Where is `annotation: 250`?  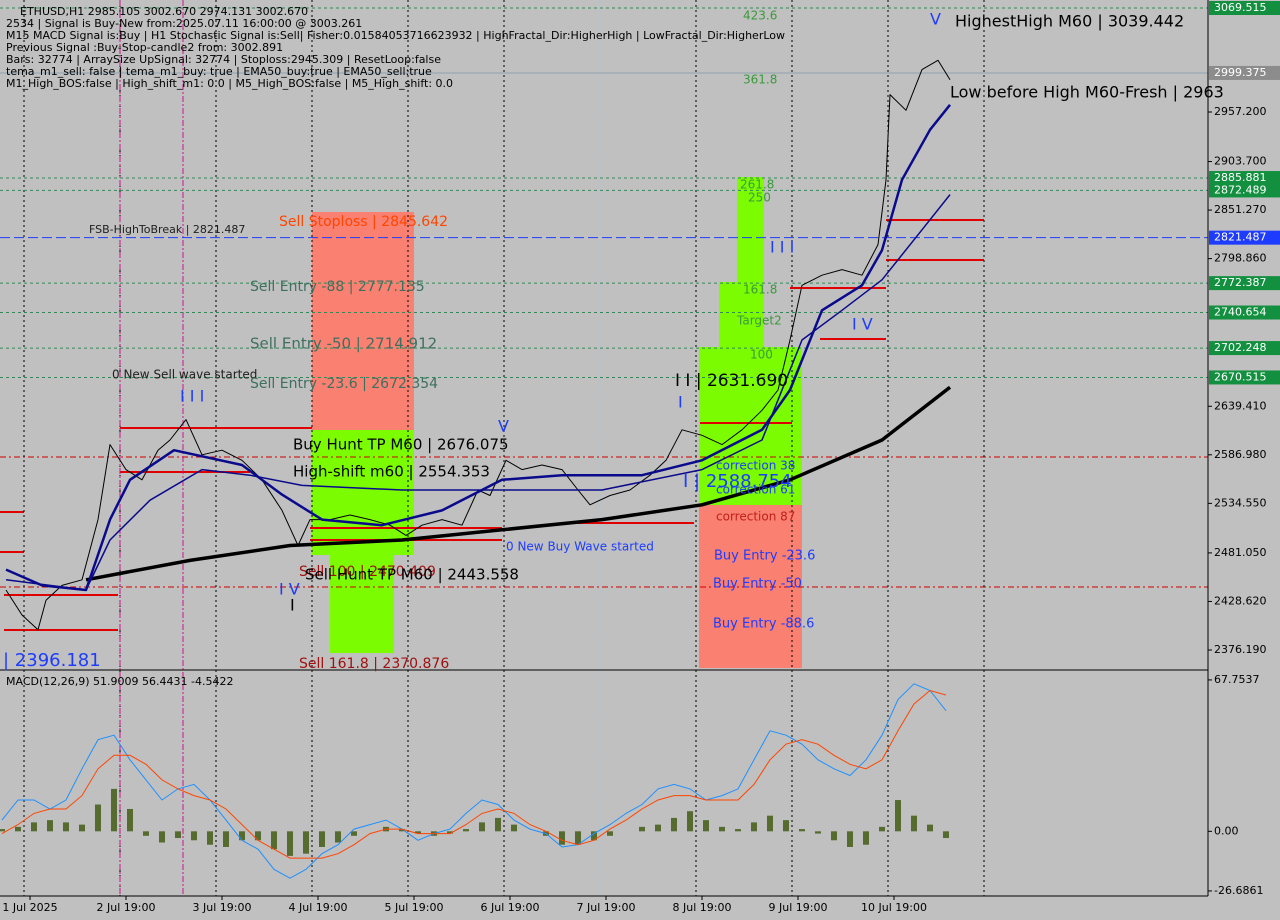 annotation: 250 is located at coordinates (759, 198).